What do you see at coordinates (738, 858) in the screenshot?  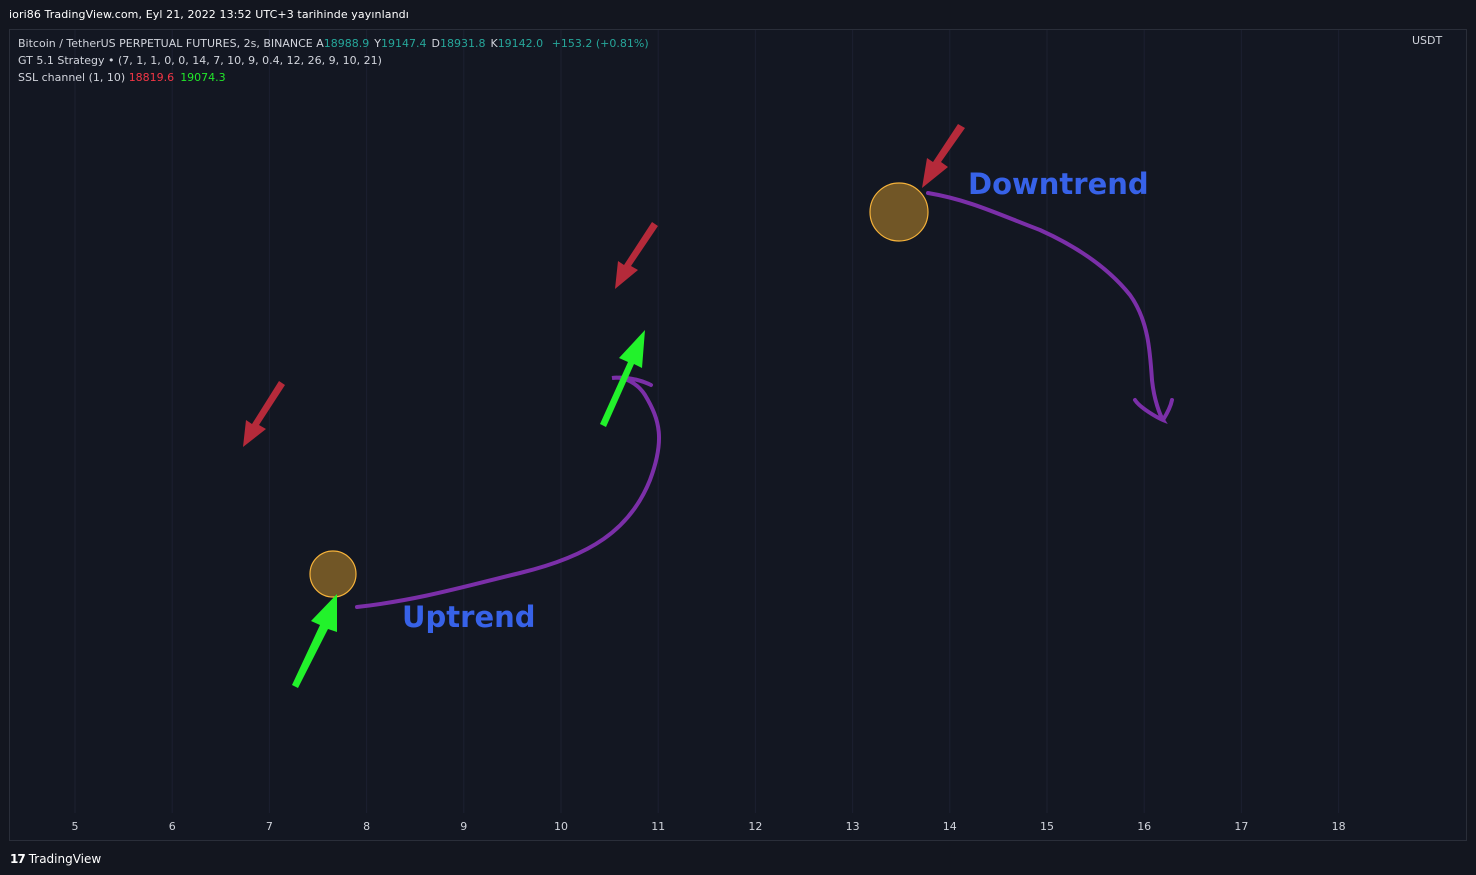 I see `footer: 17 TradingView` at bounding box center [738, 858].